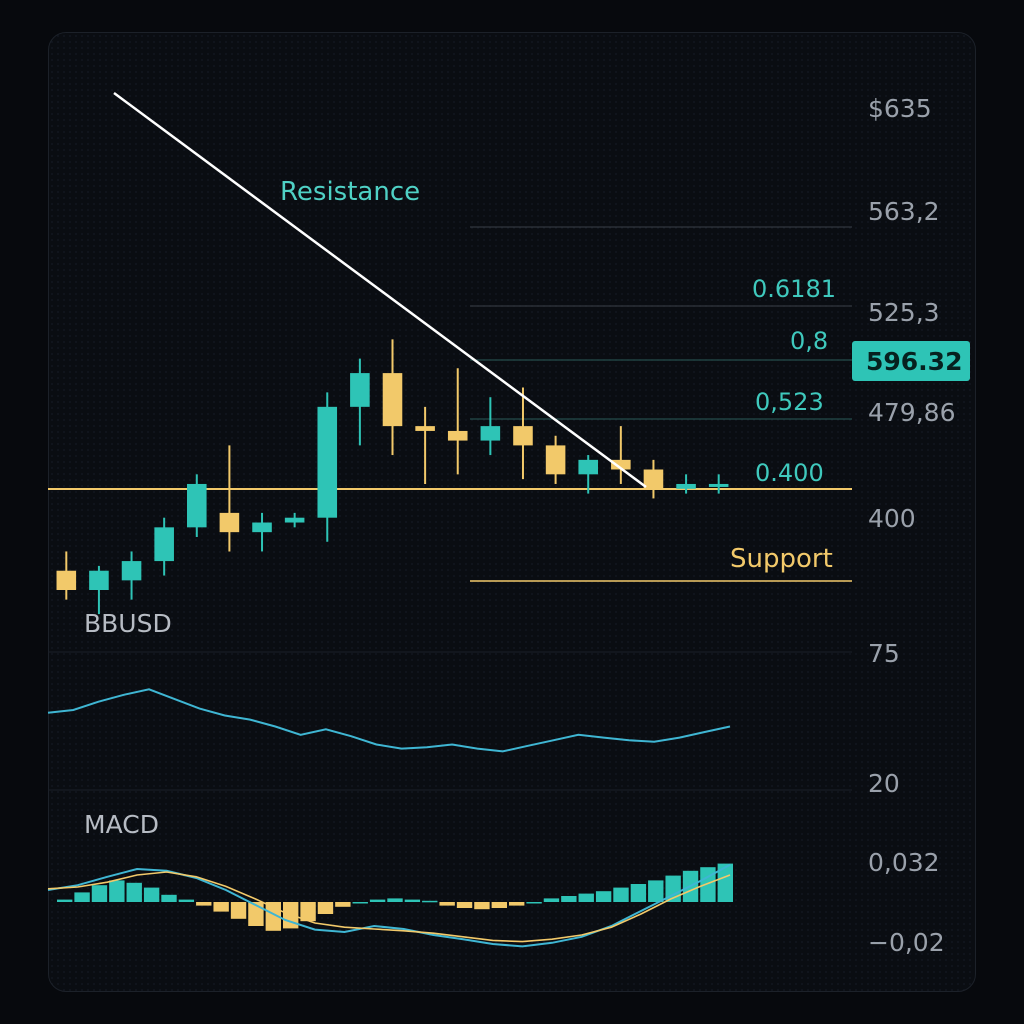 The width and height of the screenshot is (1024, 1024). Describe the element at coordinates (904, 312) in the screenshot. I see `price-axis-label-2: 525,3` at that location.